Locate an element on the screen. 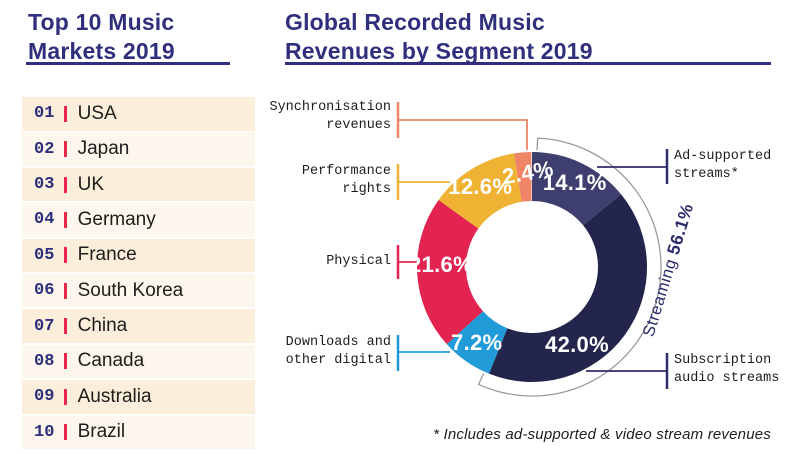 The image size is (798, 454). market-rank: 07 is located at coordinates (44, 326).